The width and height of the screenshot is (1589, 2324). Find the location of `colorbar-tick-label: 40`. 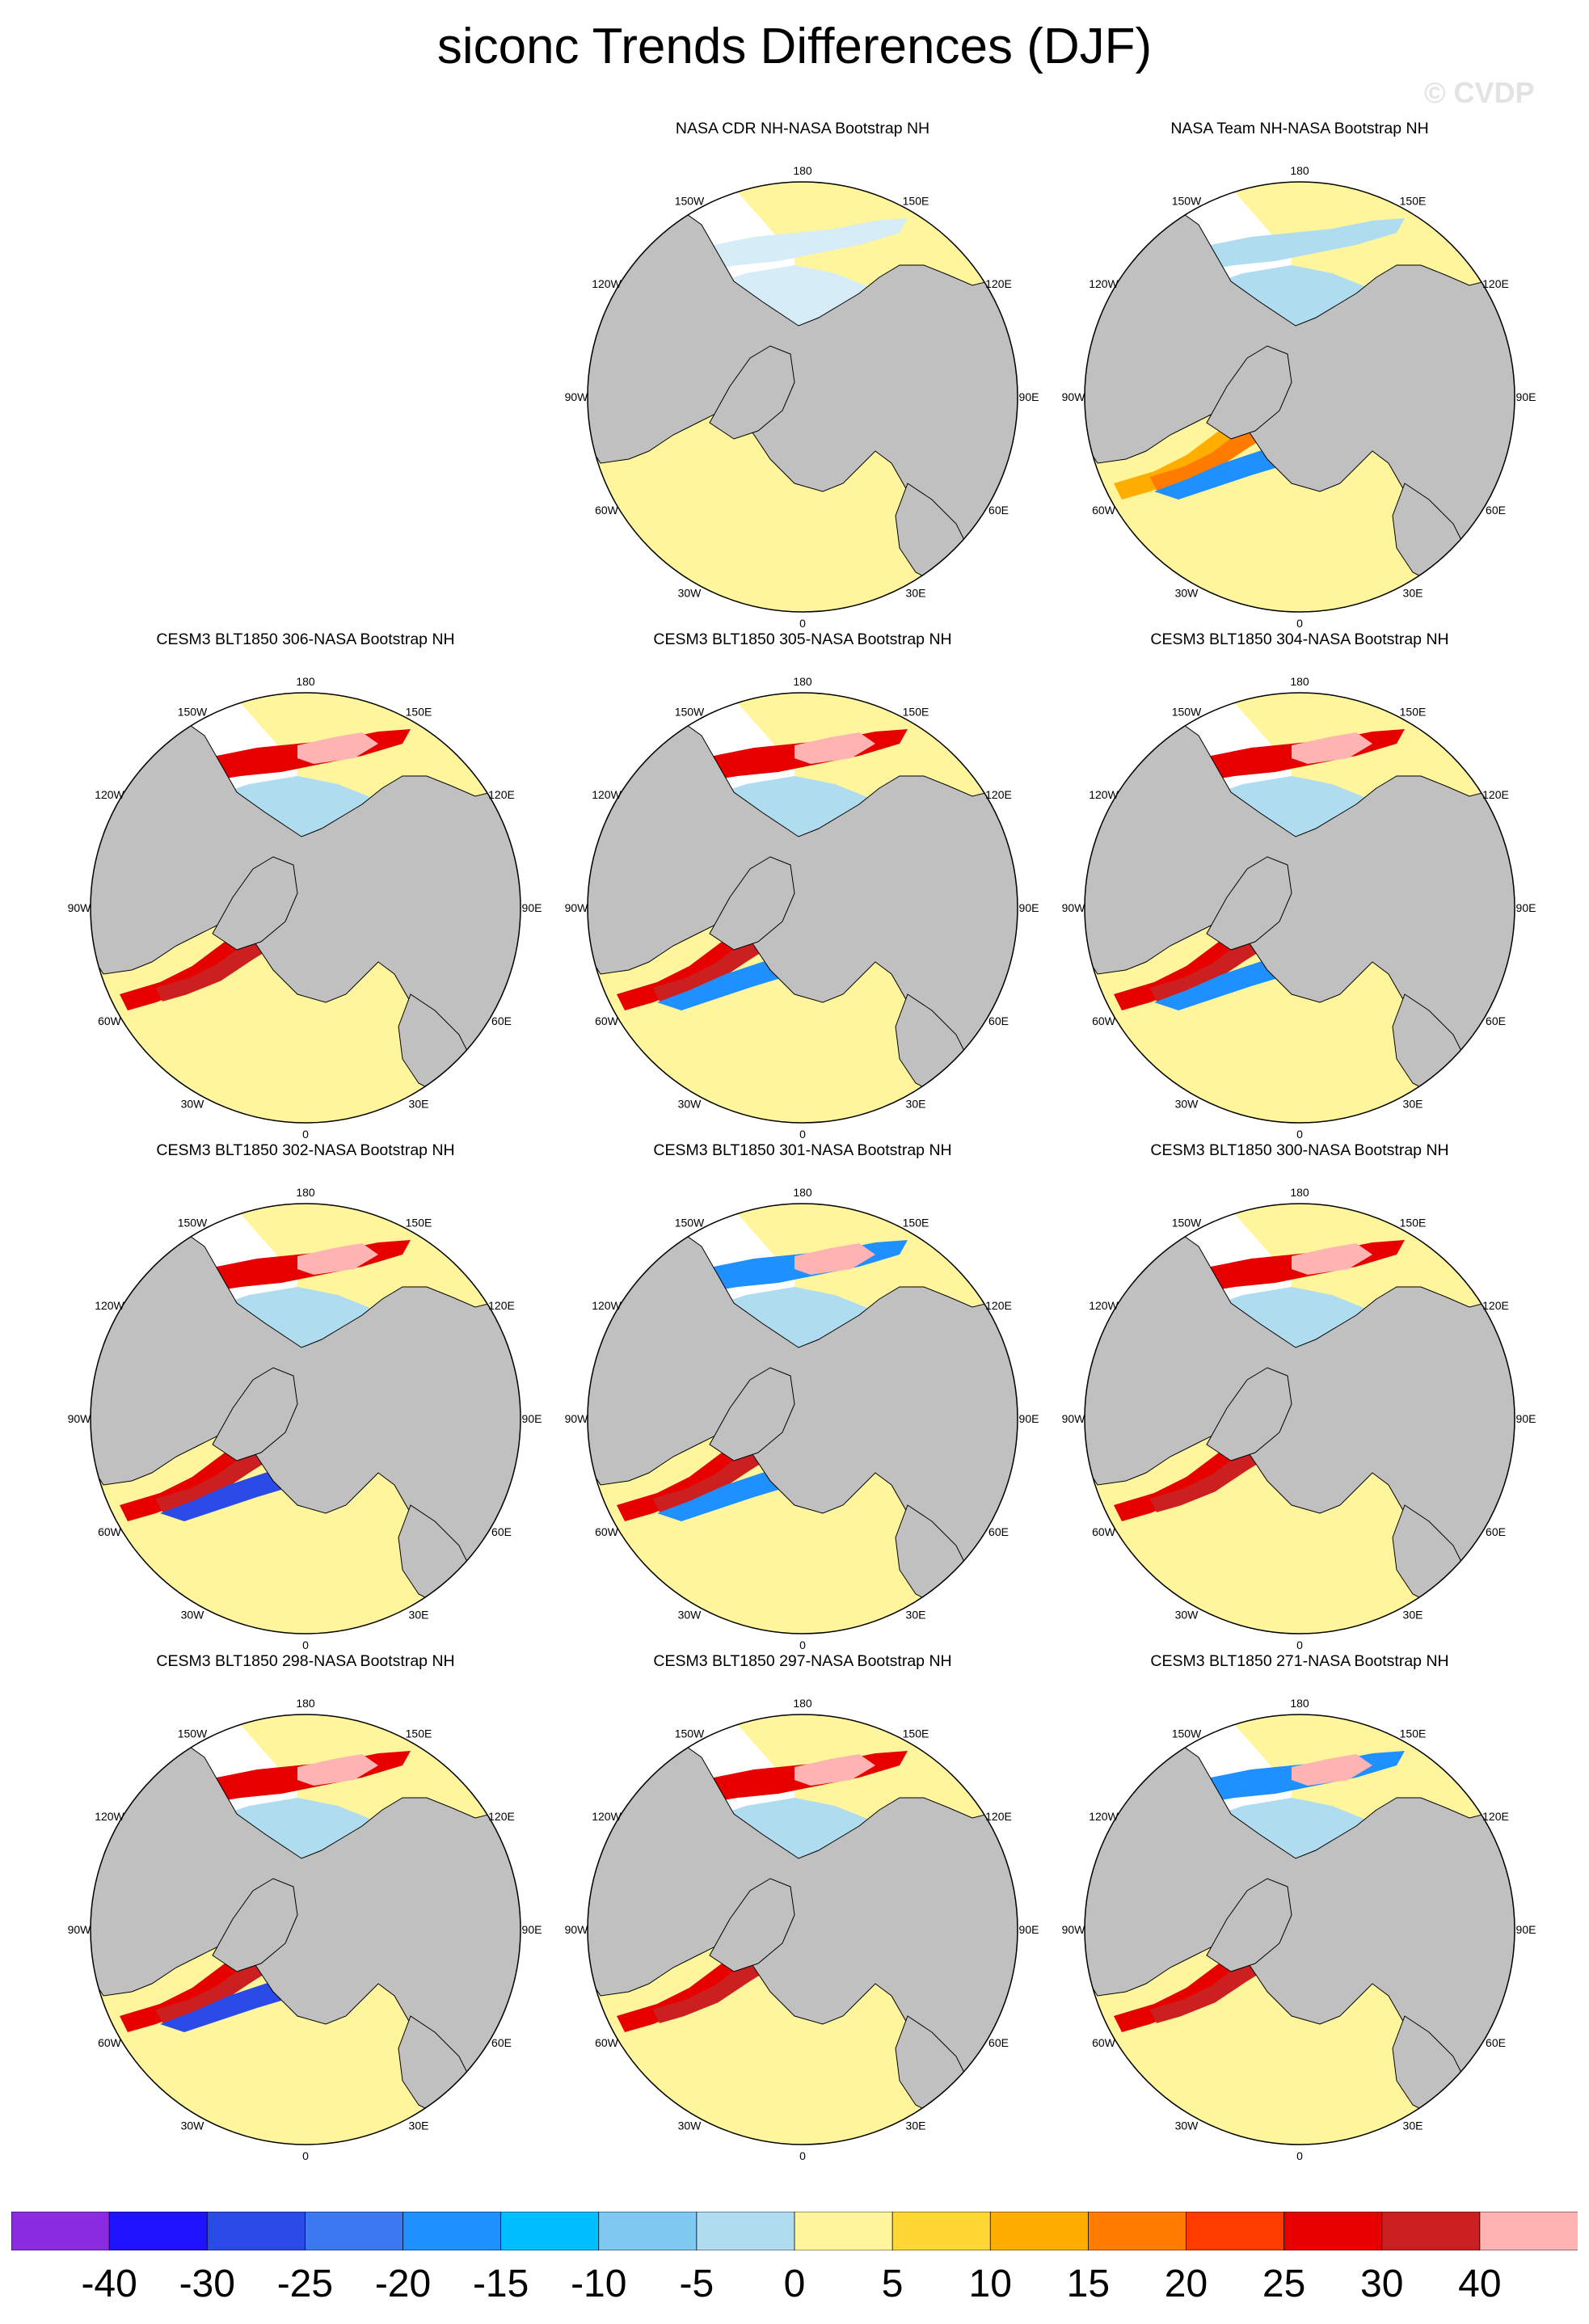

colorbar-tick-label: 40 is located at coordinates (1480, 2284).